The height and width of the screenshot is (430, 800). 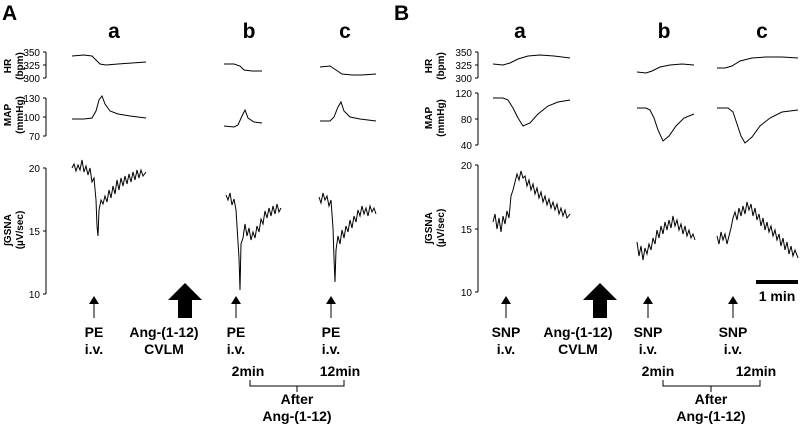 I want to click on hr-axis-label: HR, so click(x=429, y=65).